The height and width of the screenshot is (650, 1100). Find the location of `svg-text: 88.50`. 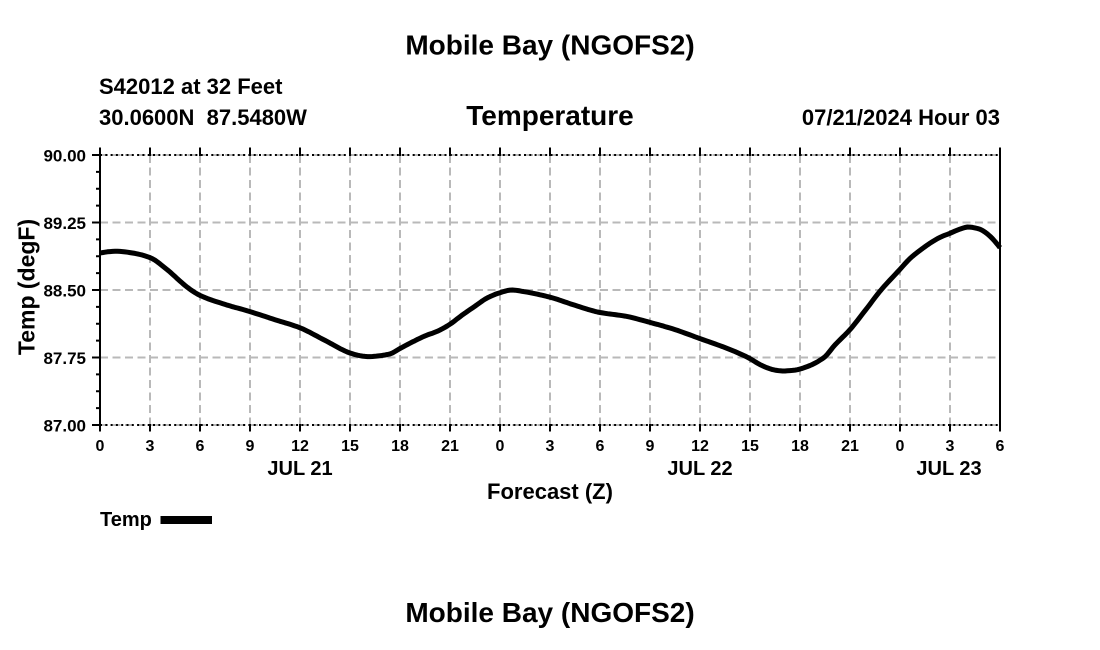

svg-text: 88.50 is located at coordinates (64, 291).